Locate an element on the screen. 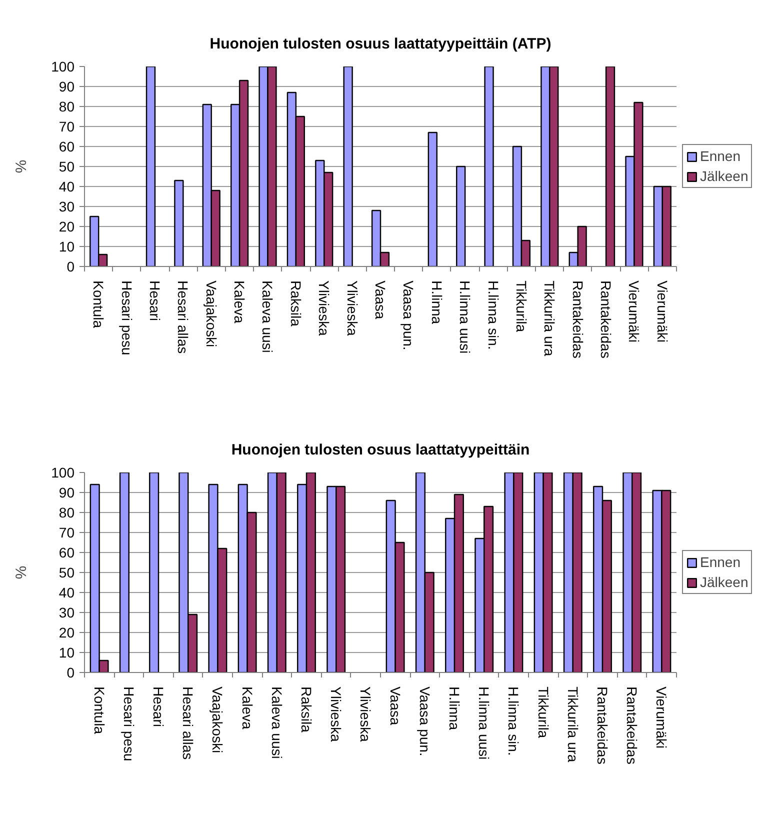 The width and height of the screenshot is (784, 832). chart-title: Huonojen tulosten osuus laattatyypeittäin (ATP) is located at coordinates (381, 44).